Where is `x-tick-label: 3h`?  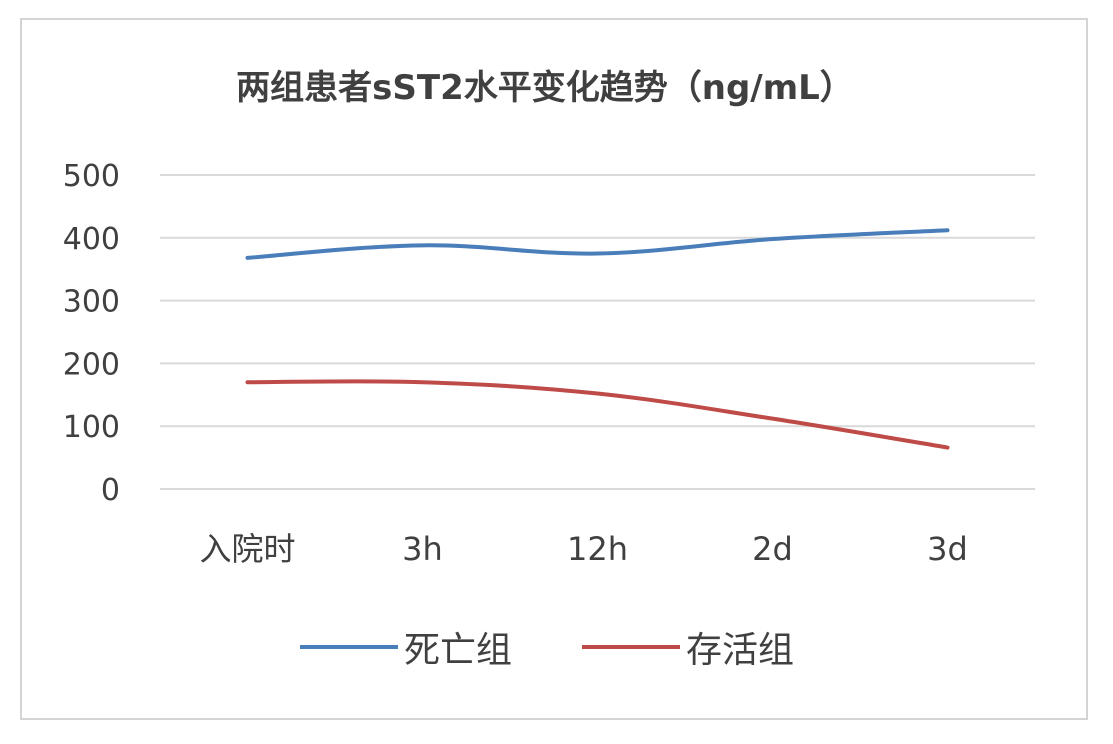
x-tick-label: 3h is located at coordinates (422, 549).